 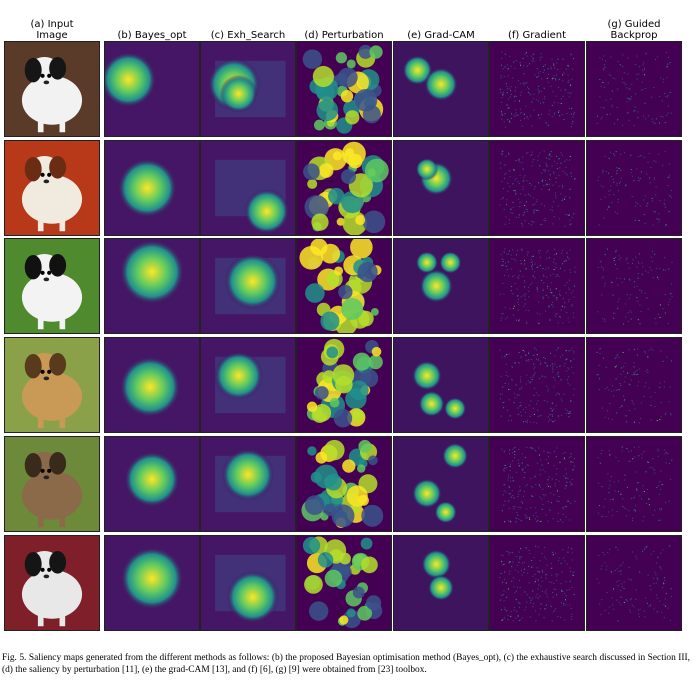 I want to click on column-header-exh: (c) Exh_Search, so click(x=248, y=35).